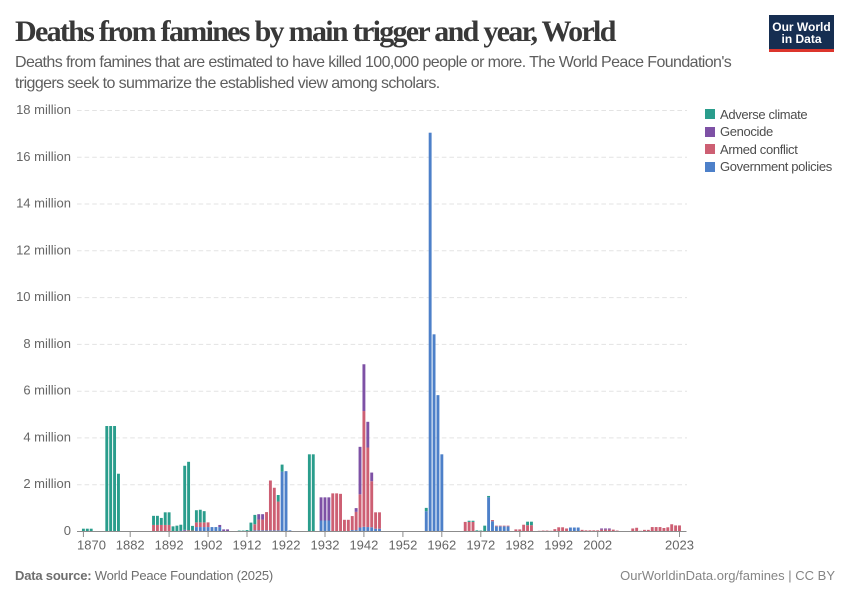 The height and width of the screenshot is (600, 850). Describe the element at coordinates (558, 545) in the screenshot. I see `svg-text: 1992` at that location.